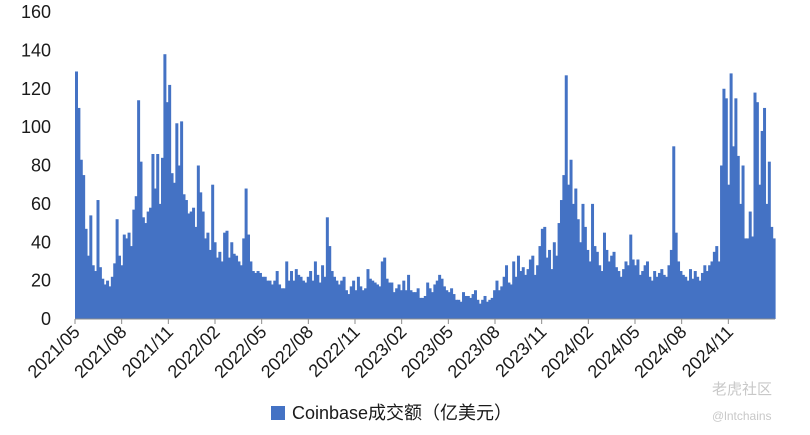  Describe the element at coordinates (391, 413) in the screenshot. I see `legend: Coinbase成交额（亿美元）` at that location.